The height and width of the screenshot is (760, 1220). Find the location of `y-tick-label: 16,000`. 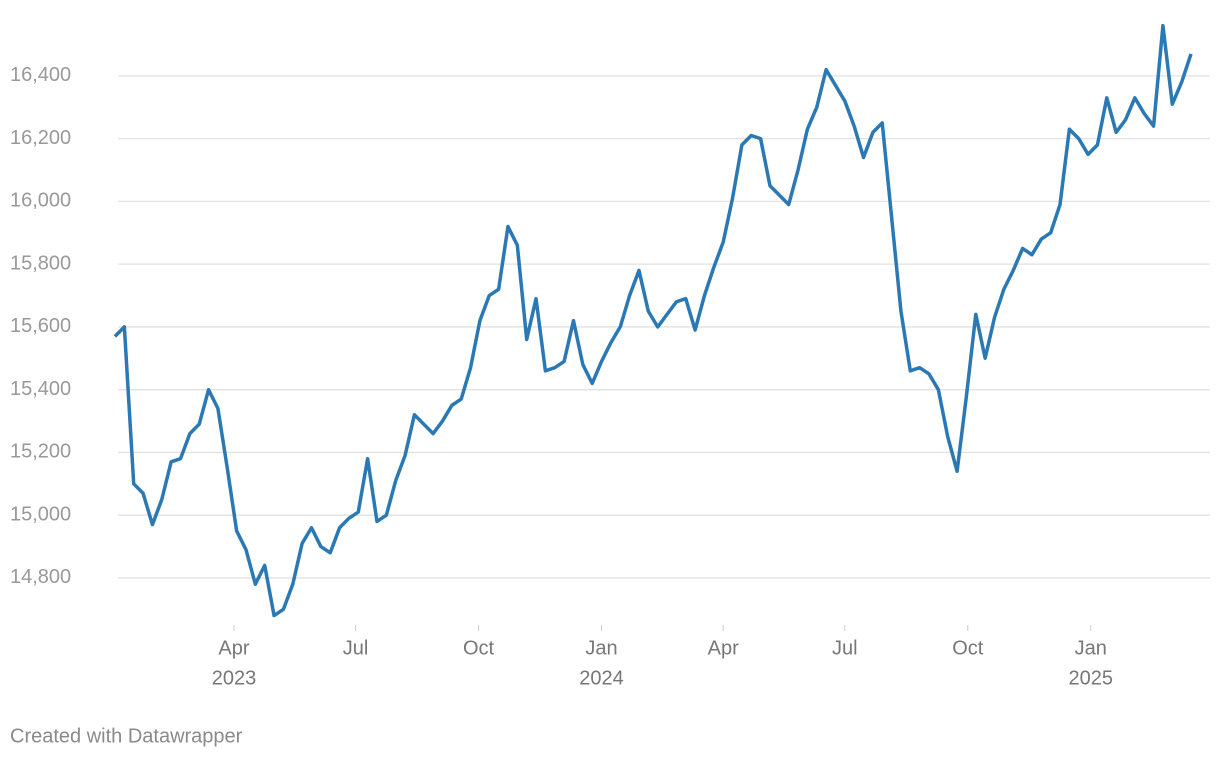

y-tick-label: 16,000 is located at coordinates (40, 201).